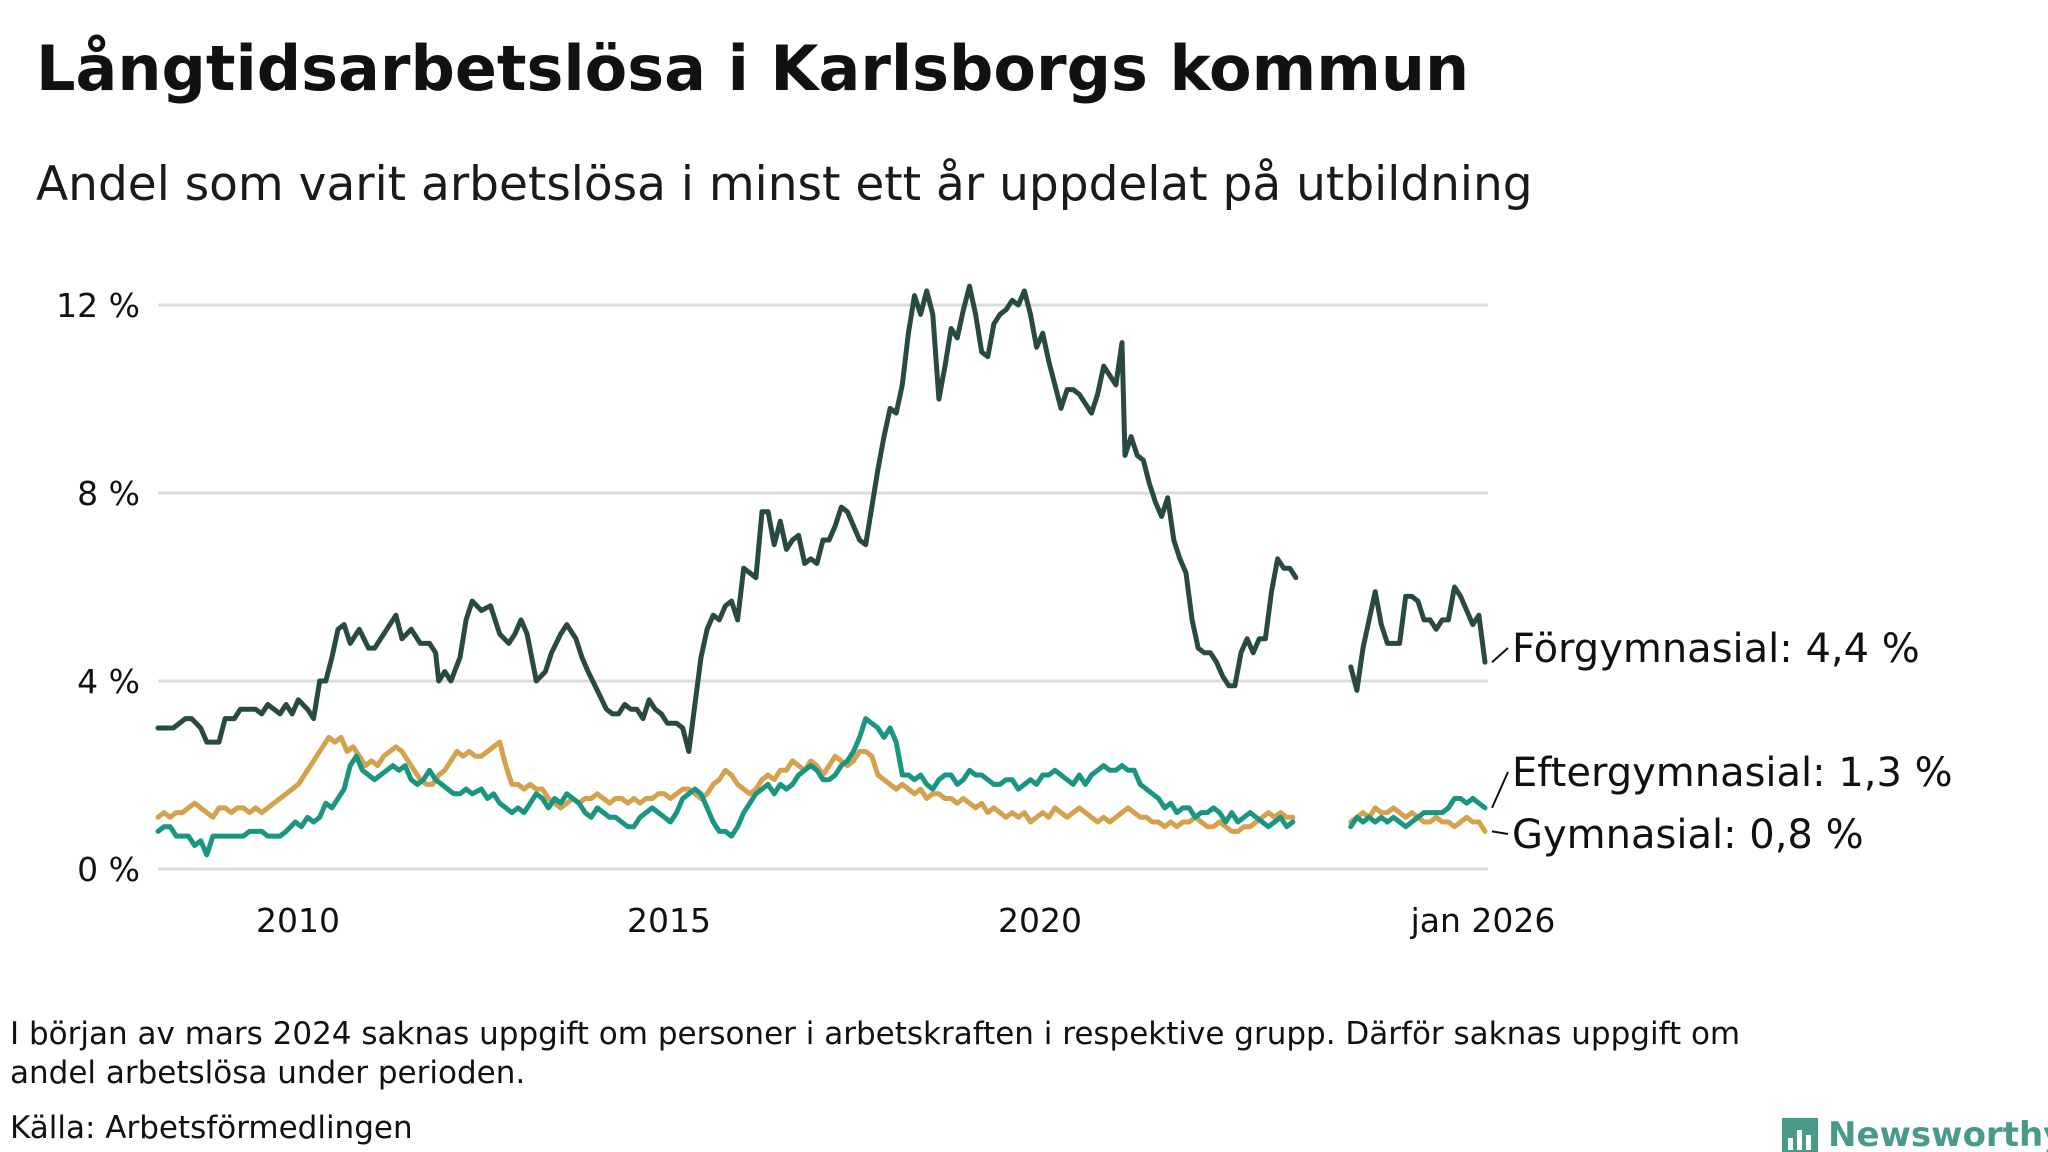 The width and height of the screenshot is (2048, 1152). Describe the element at coordinates (1716, 649) in the screenshot. I see `series-end-label: Förgymnasial: 4,4 %` at that location.